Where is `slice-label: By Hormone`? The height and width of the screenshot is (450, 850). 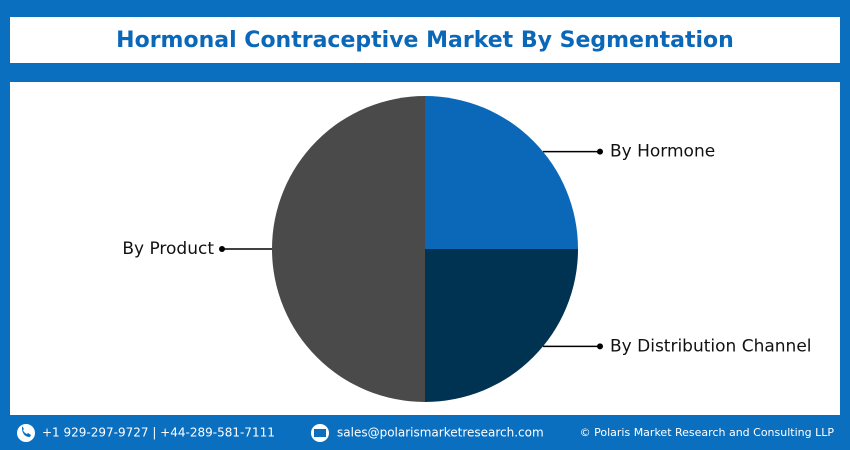
slice-label: By Hormone is located at coordinates (662, 152).